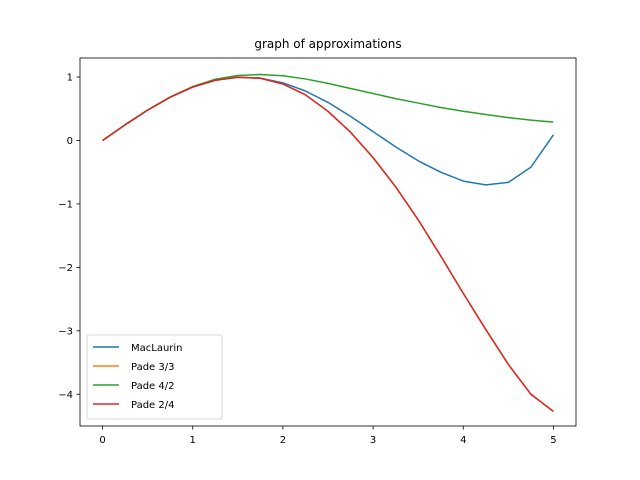 The height and width of the screenshot is (480, 640). Describe the element at coordinates (193, 440) in the screenshot. I see `x-tick-label: 1` at that location.